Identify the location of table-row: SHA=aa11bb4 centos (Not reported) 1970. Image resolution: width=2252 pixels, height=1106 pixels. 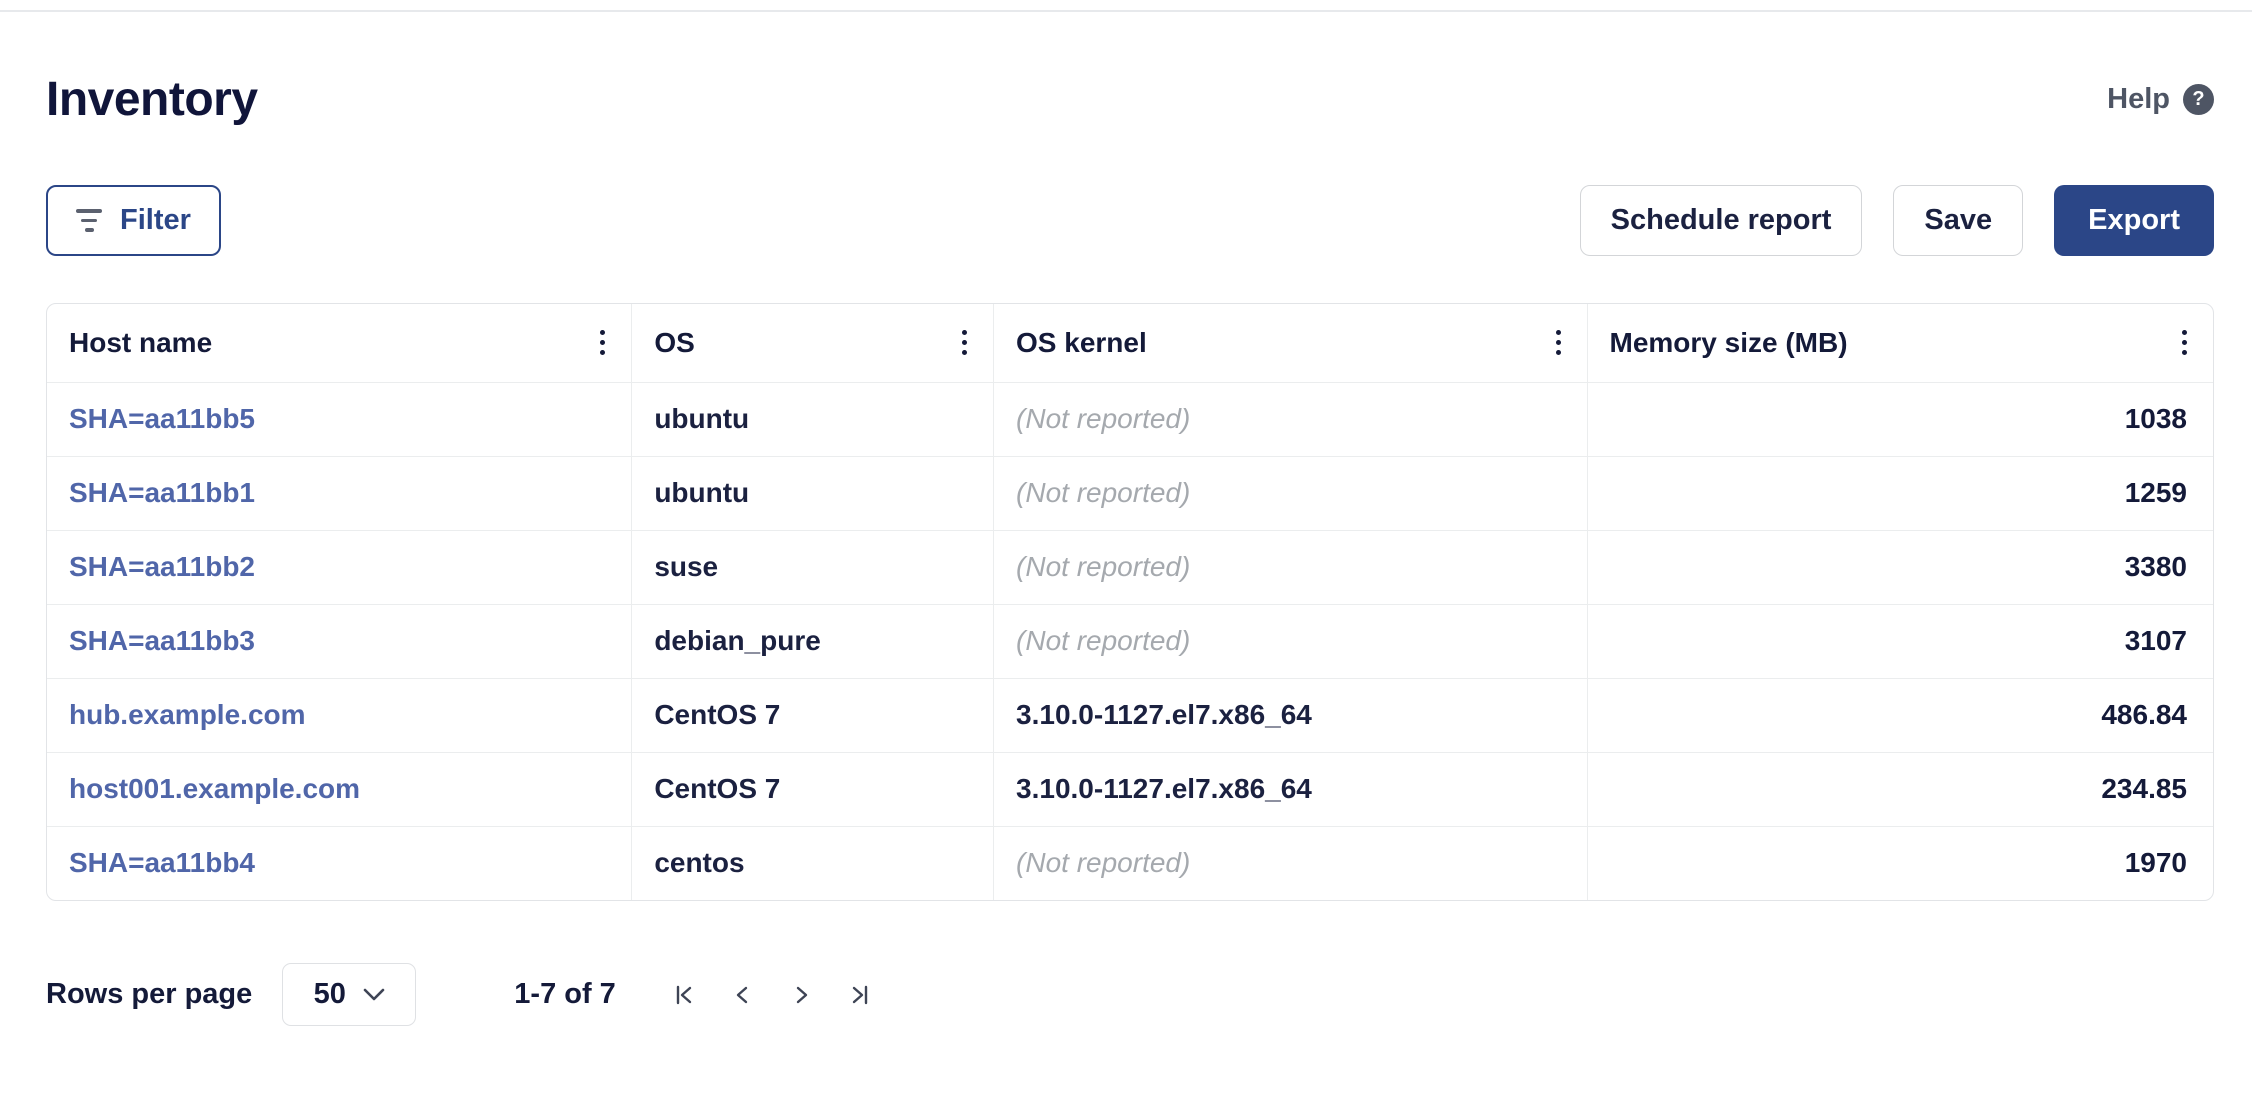
(1130, 862).